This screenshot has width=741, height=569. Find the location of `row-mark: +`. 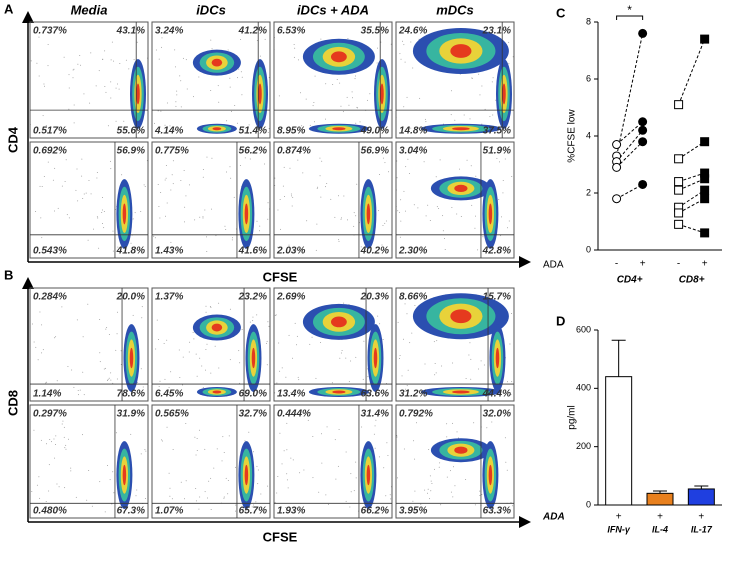

row-mark: + is located at coordinates (701, 517).